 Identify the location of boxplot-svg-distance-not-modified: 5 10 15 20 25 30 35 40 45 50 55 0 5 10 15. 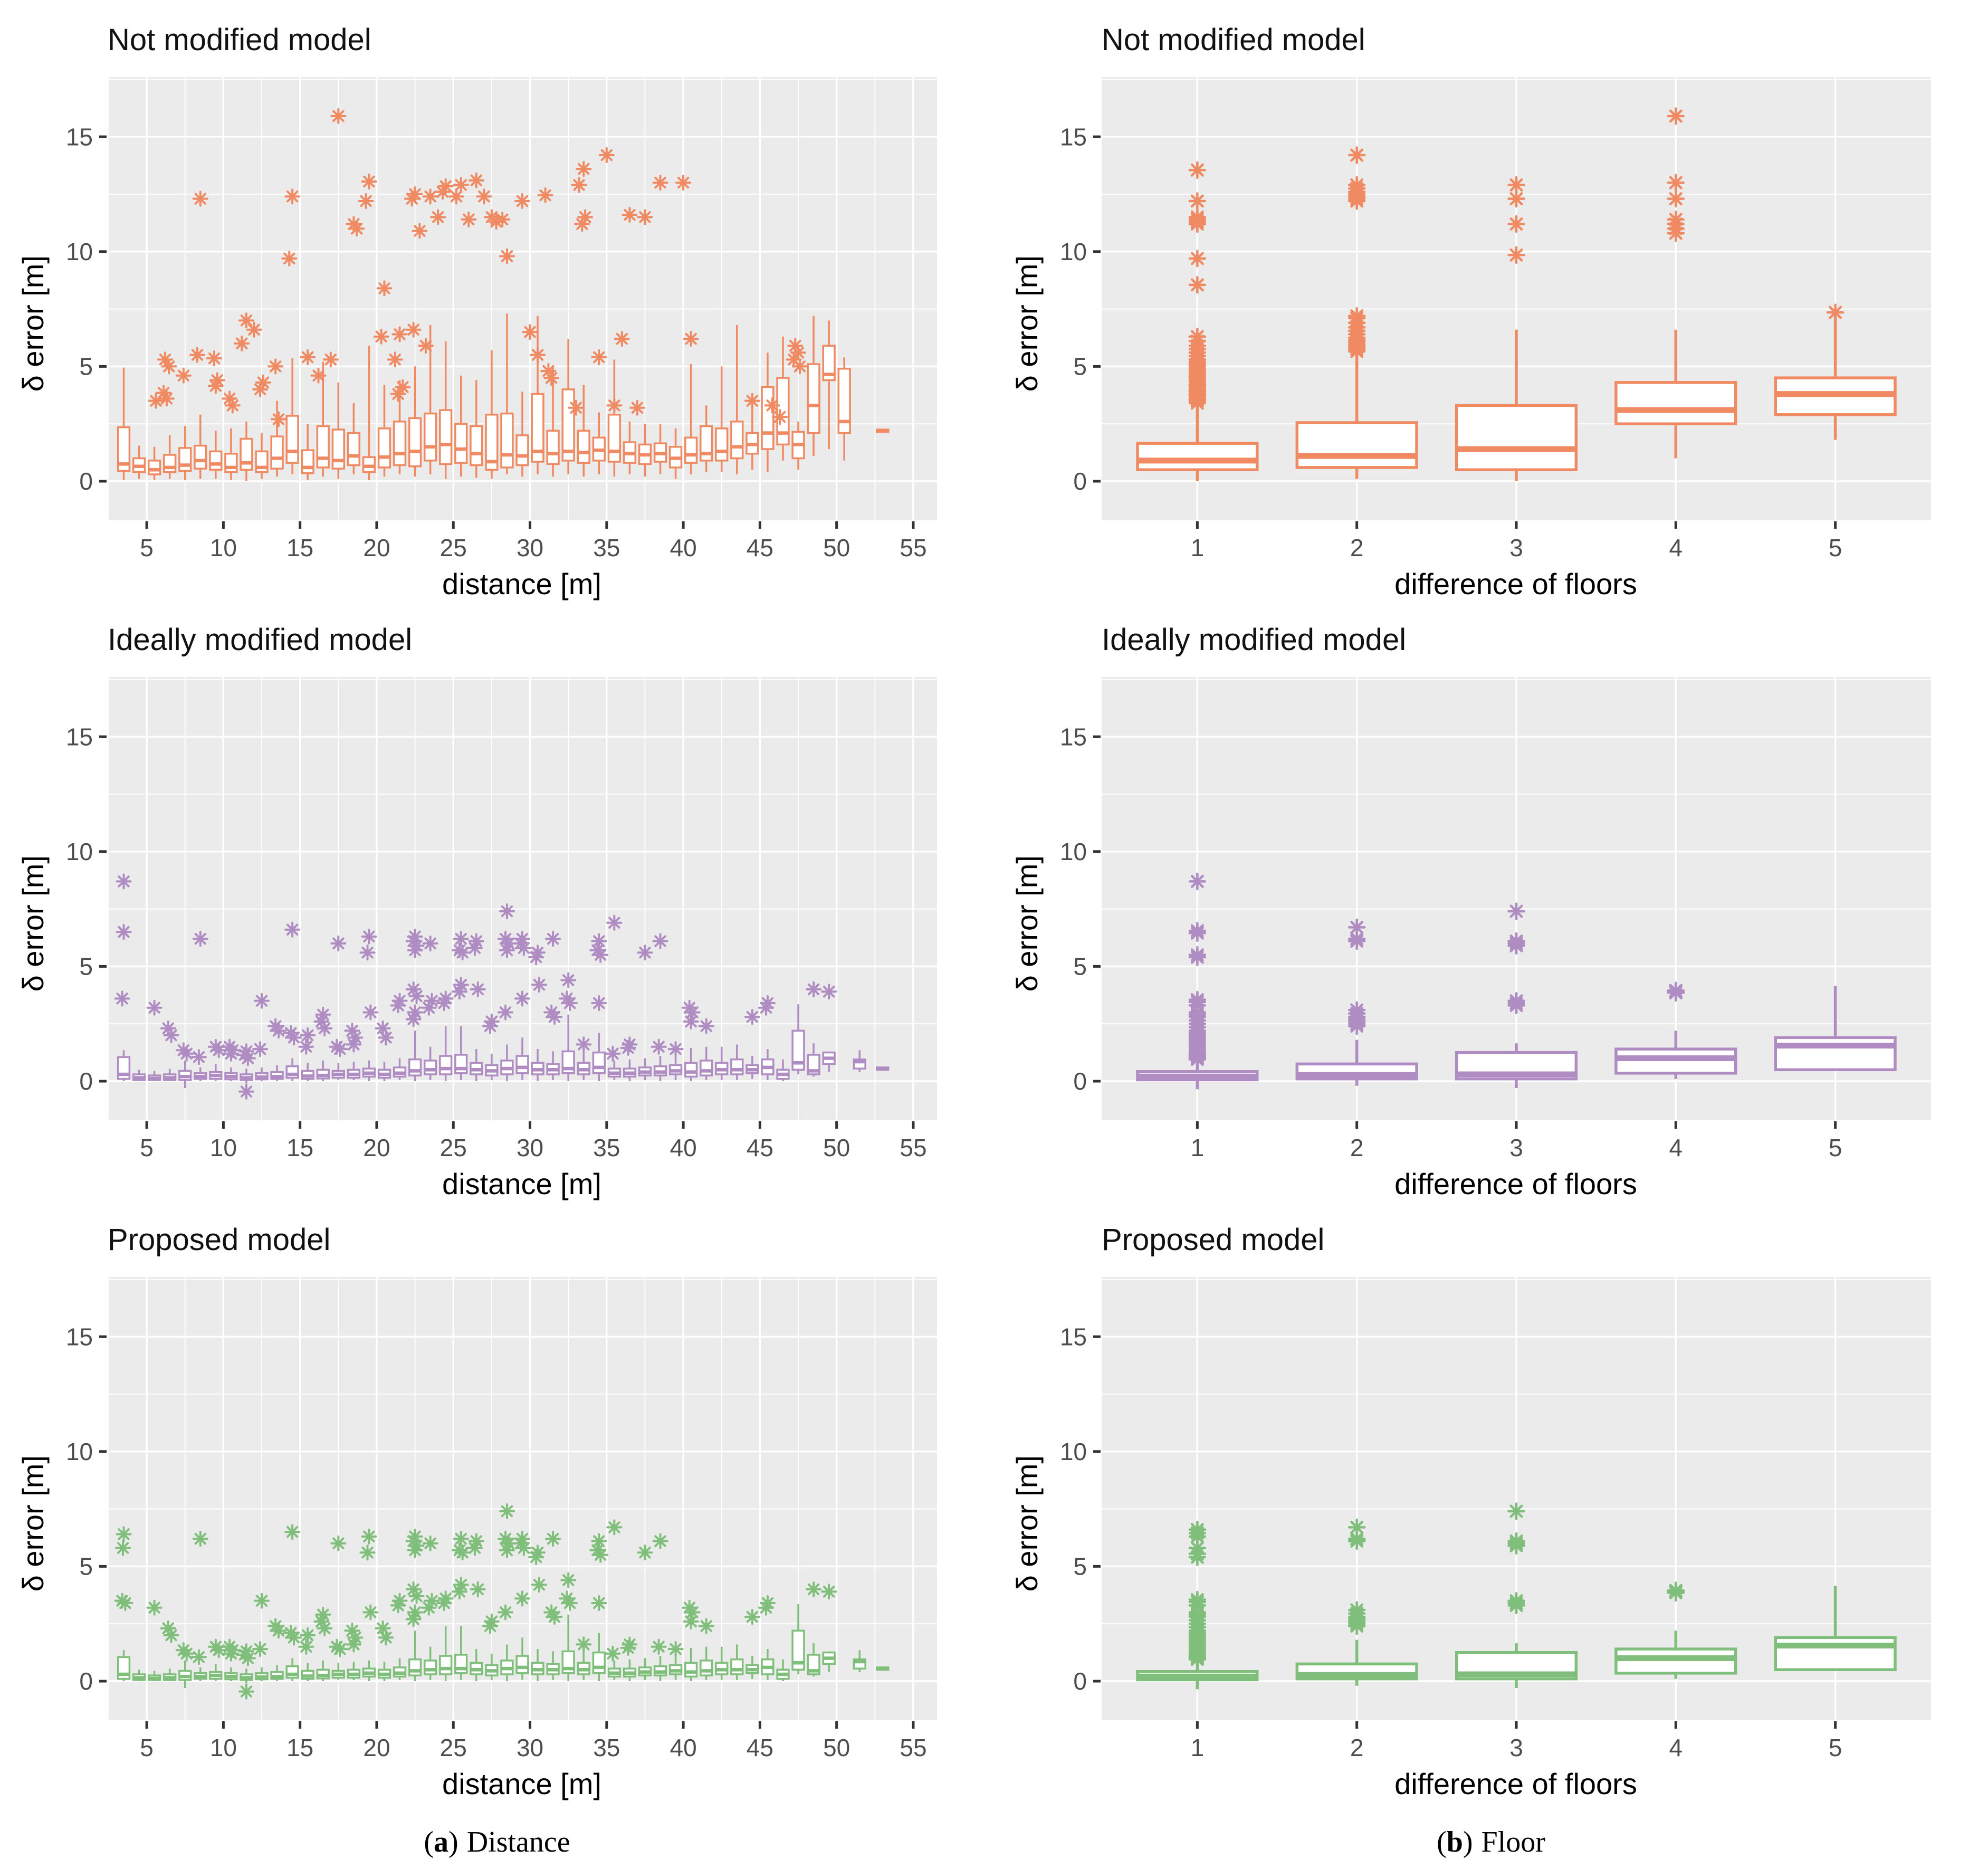
(501, 319).